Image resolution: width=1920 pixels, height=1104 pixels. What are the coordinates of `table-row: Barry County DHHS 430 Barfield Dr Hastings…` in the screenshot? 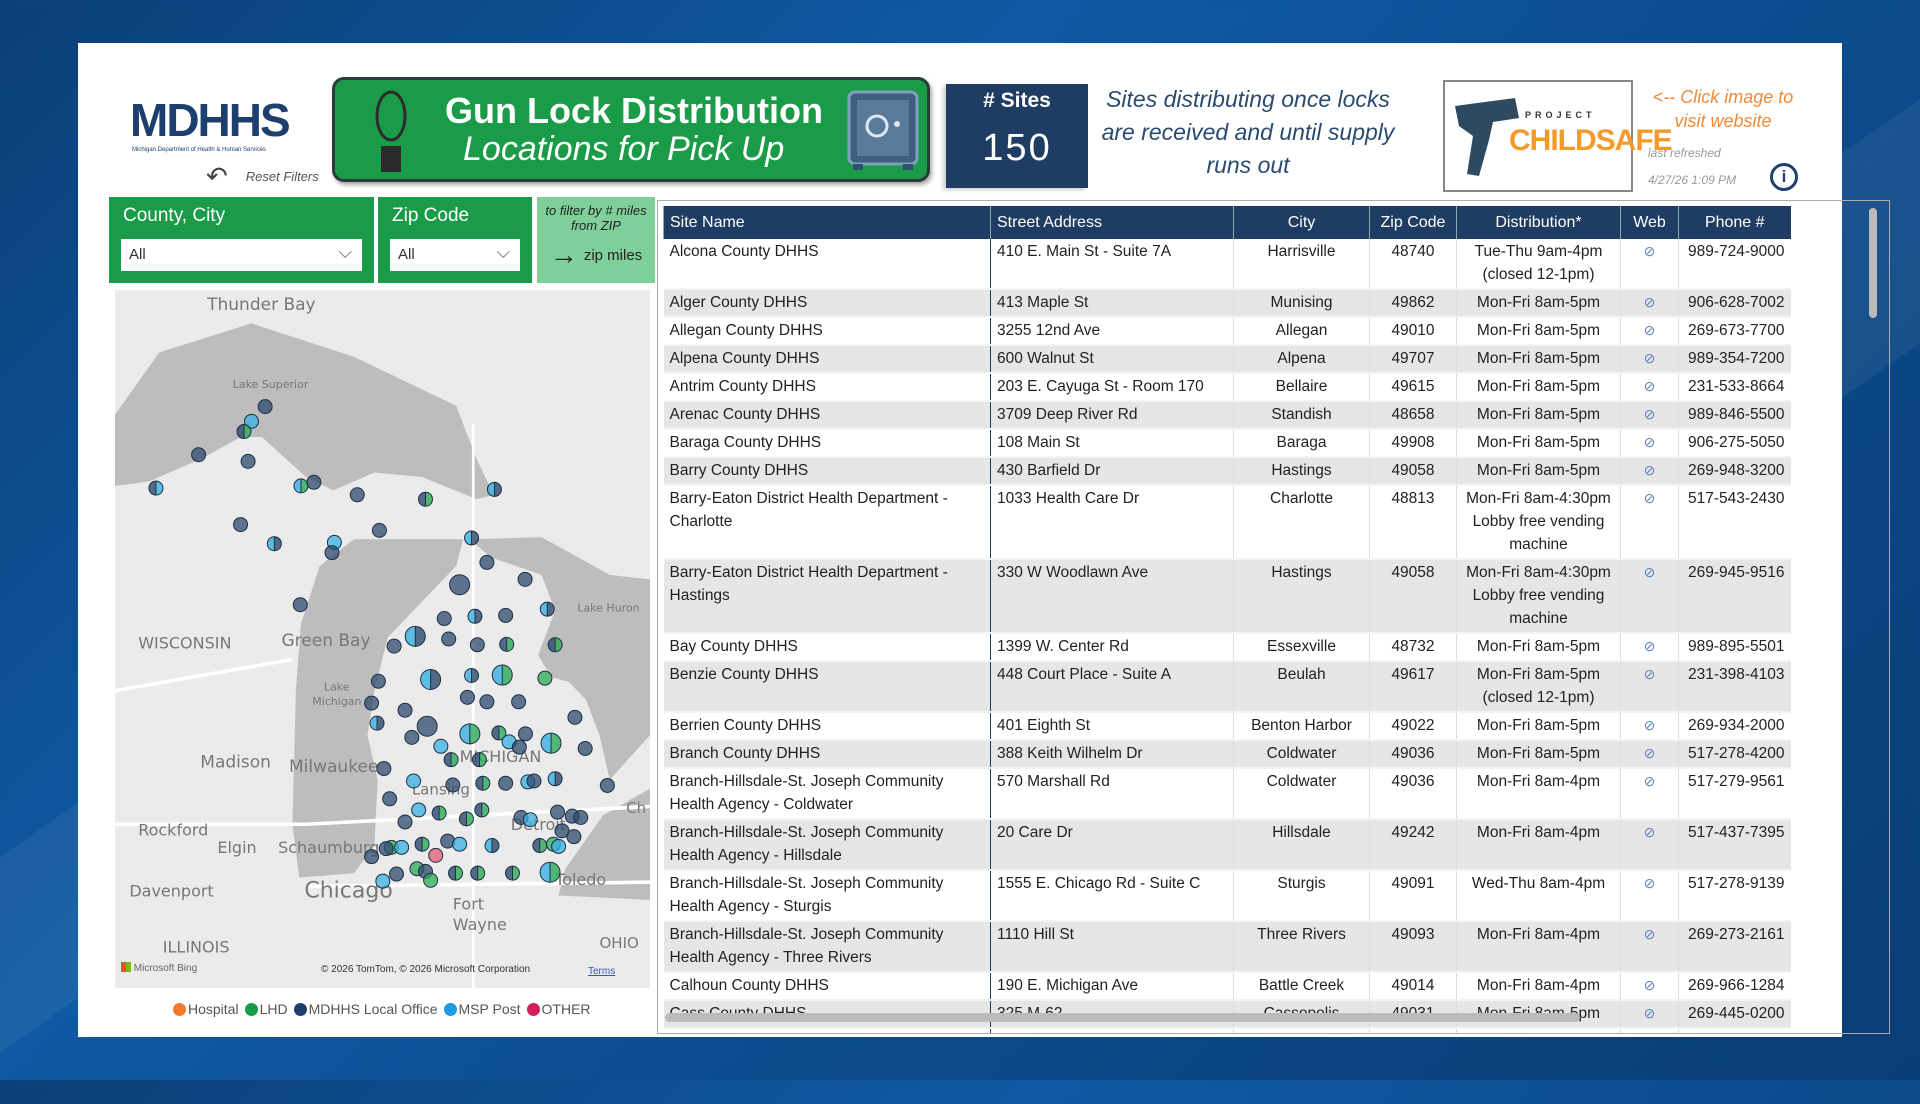 It's located at (1227, 471).